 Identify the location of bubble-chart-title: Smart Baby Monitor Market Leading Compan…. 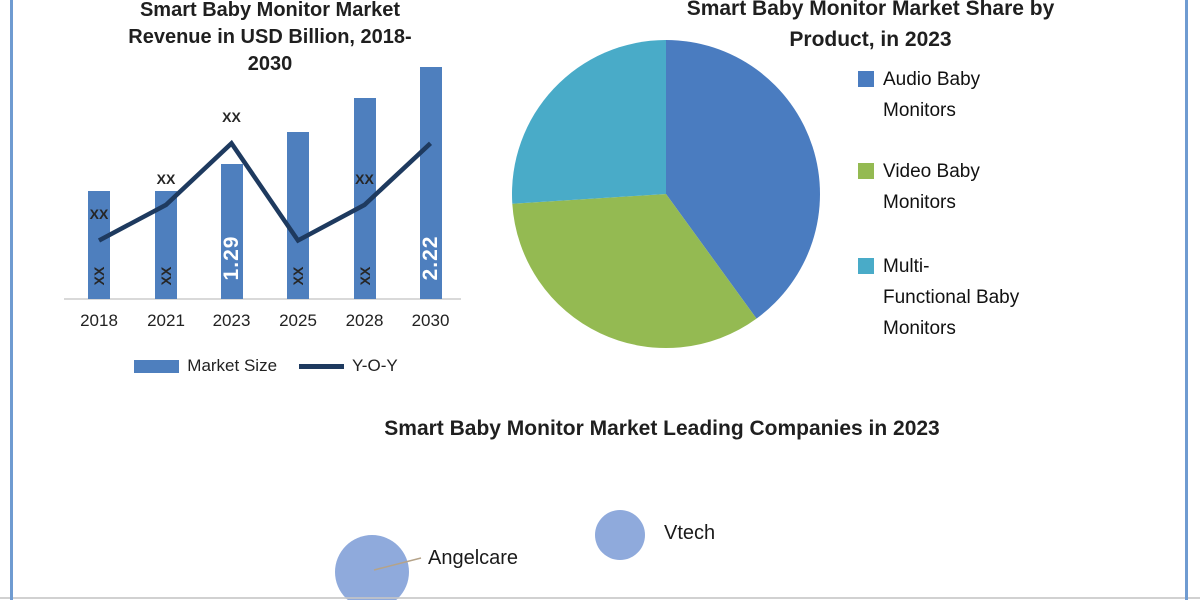
(662, 429).